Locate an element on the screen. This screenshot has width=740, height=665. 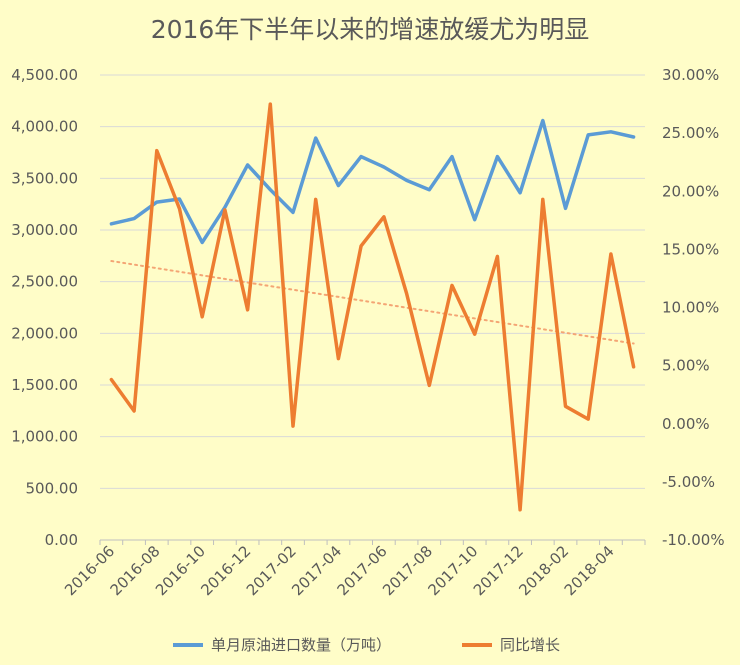
y-right-tick-label: -10.00% is located at coordinates (693, 540).